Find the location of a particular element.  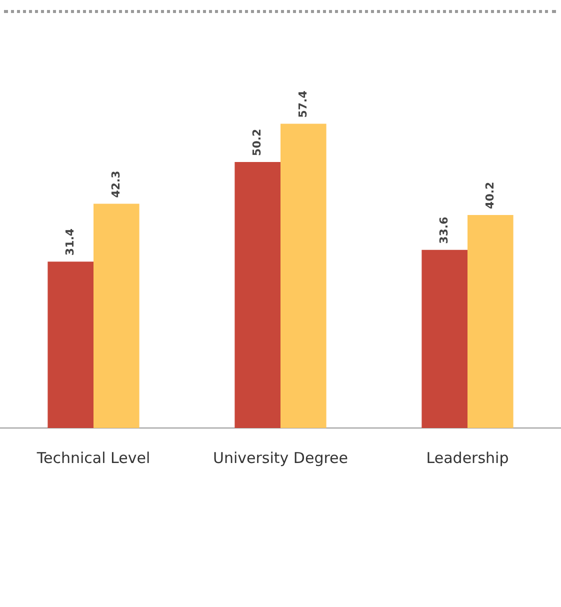

data-label: 42.3 is located at coordinates (115, 184).